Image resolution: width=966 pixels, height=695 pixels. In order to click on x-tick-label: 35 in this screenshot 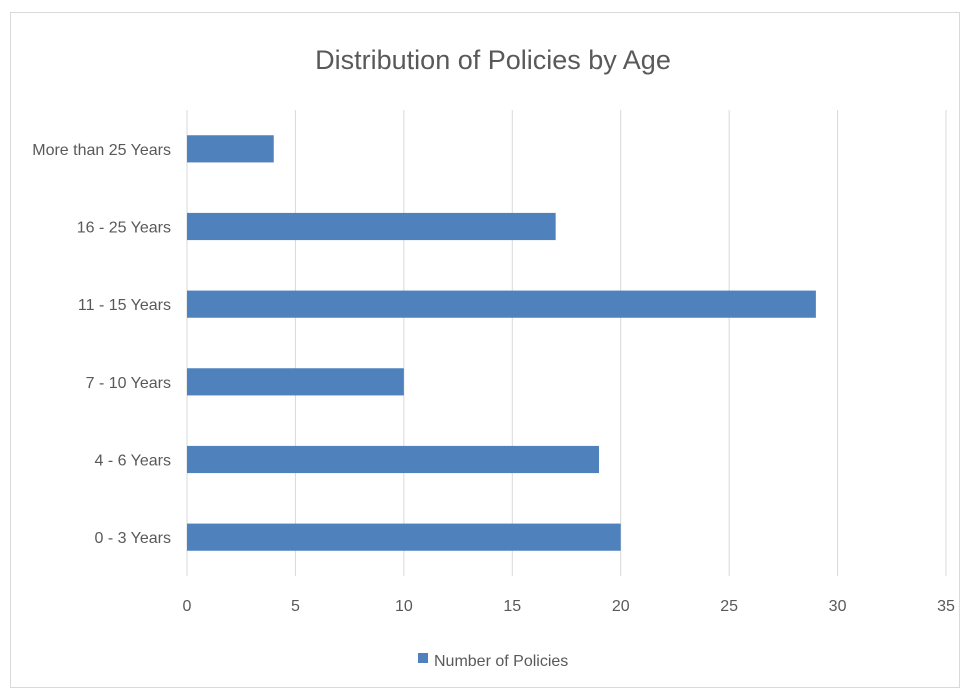, I will do `click(946, 606)`.